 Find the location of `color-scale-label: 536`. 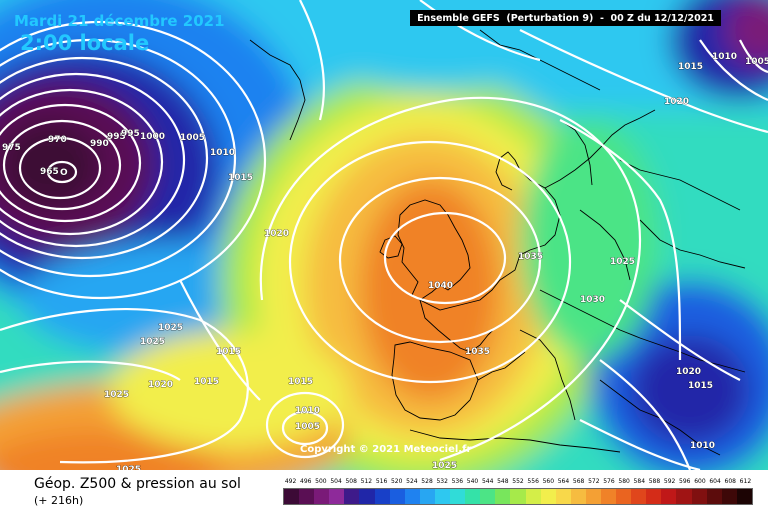

color-scale-label: 536 is located at coordinates (457, 481).